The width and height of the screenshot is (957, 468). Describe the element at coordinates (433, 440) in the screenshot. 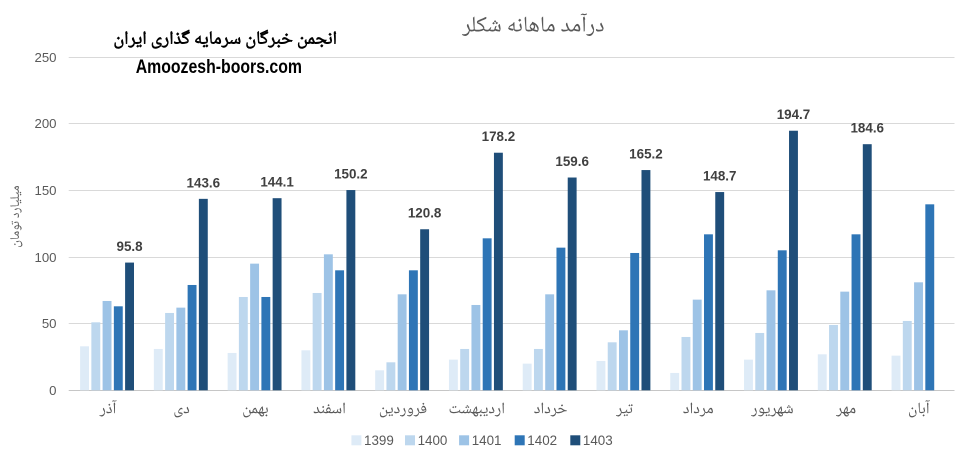

I see `svg-text: 1400` at that location.